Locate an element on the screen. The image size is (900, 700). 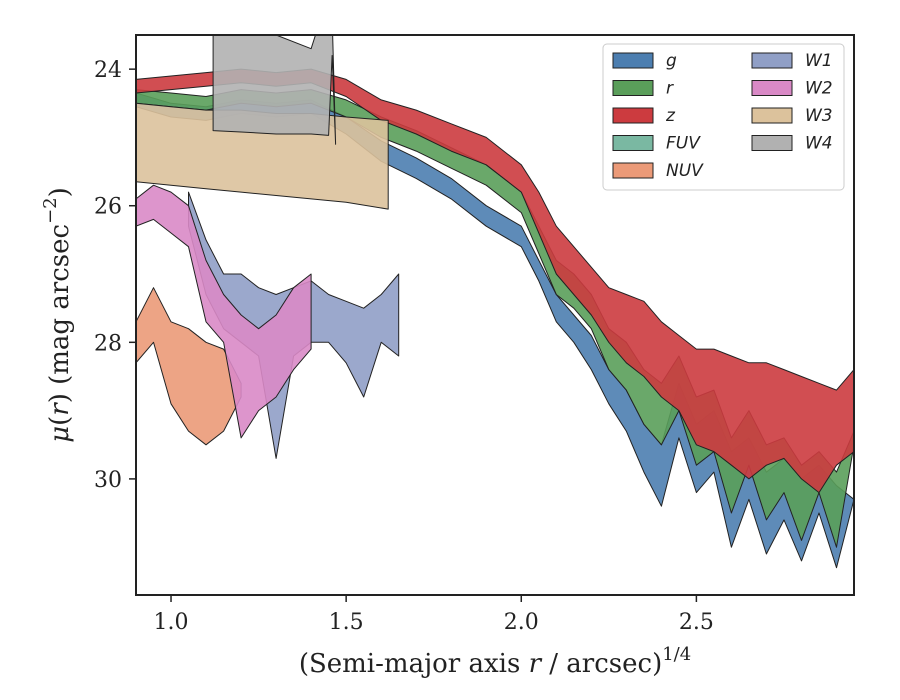
legend-item-r: r is located at coordinates (643, 89).